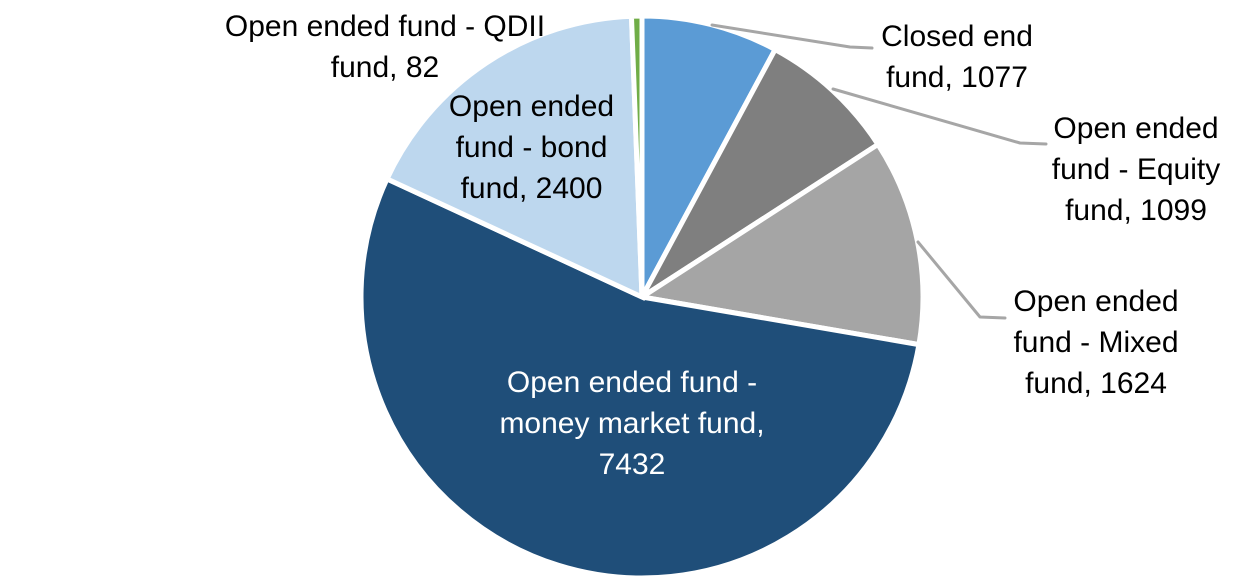  What do you see at coordinates (961, 280) in the screenshot?
I see `leader-line-open-ended-mixed-fund` at bounding box center [961, 280].